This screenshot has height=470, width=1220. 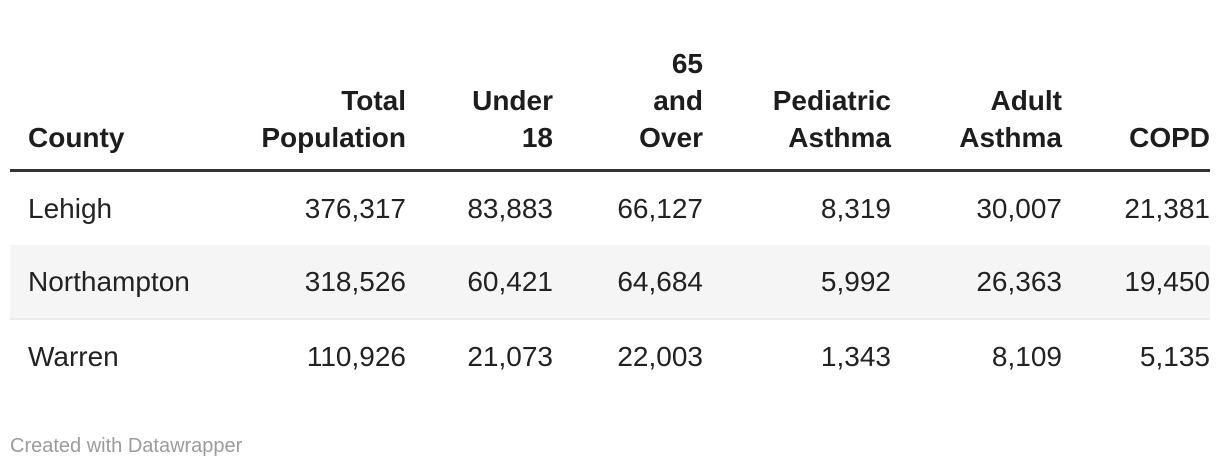 What do you see at coordinates (76, 137) in the screenshot?
I see `column-header-county: County` at bounding box center [76, 137].